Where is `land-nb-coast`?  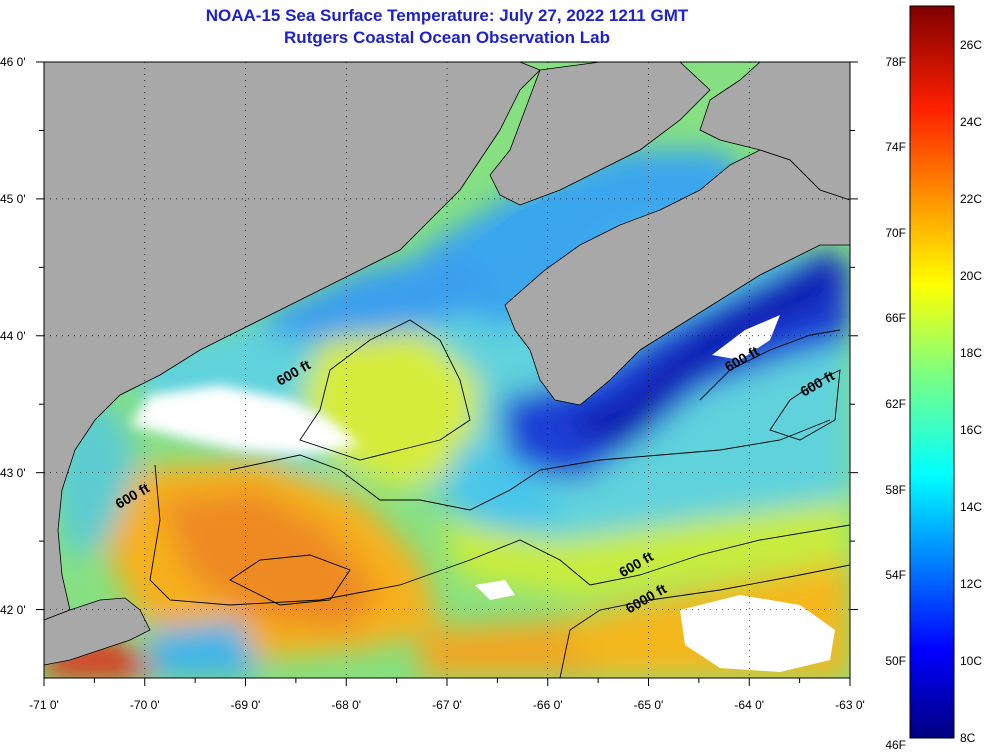 land-nb-coast is located at coordinates (600, 134).